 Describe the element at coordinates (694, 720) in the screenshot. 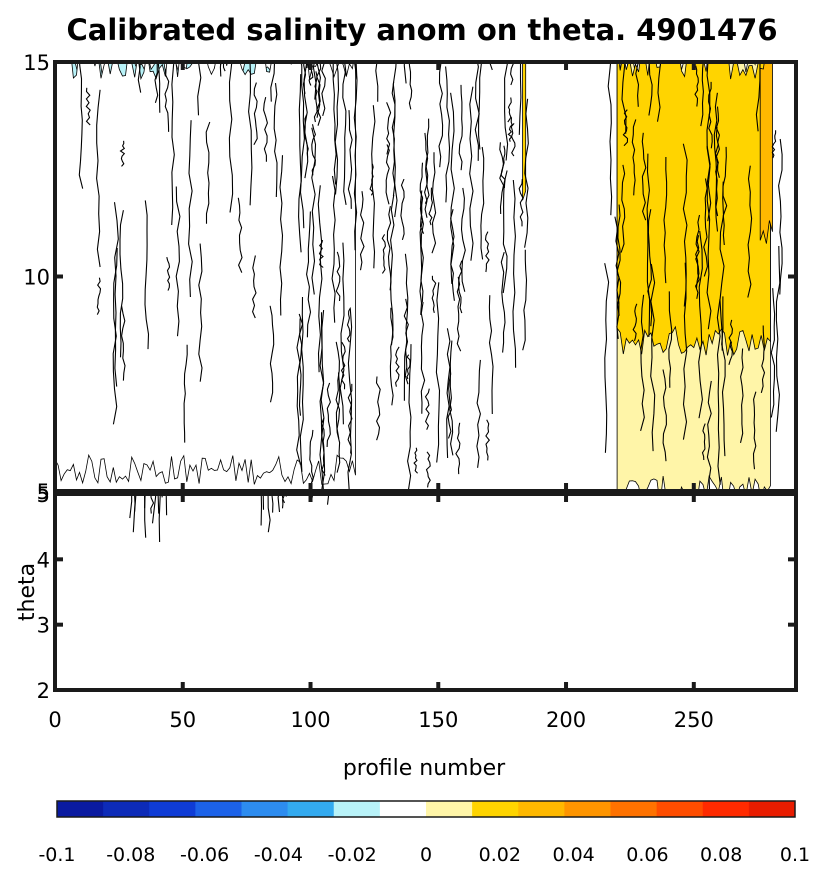

I see `x-tick-label: 250` at that location.